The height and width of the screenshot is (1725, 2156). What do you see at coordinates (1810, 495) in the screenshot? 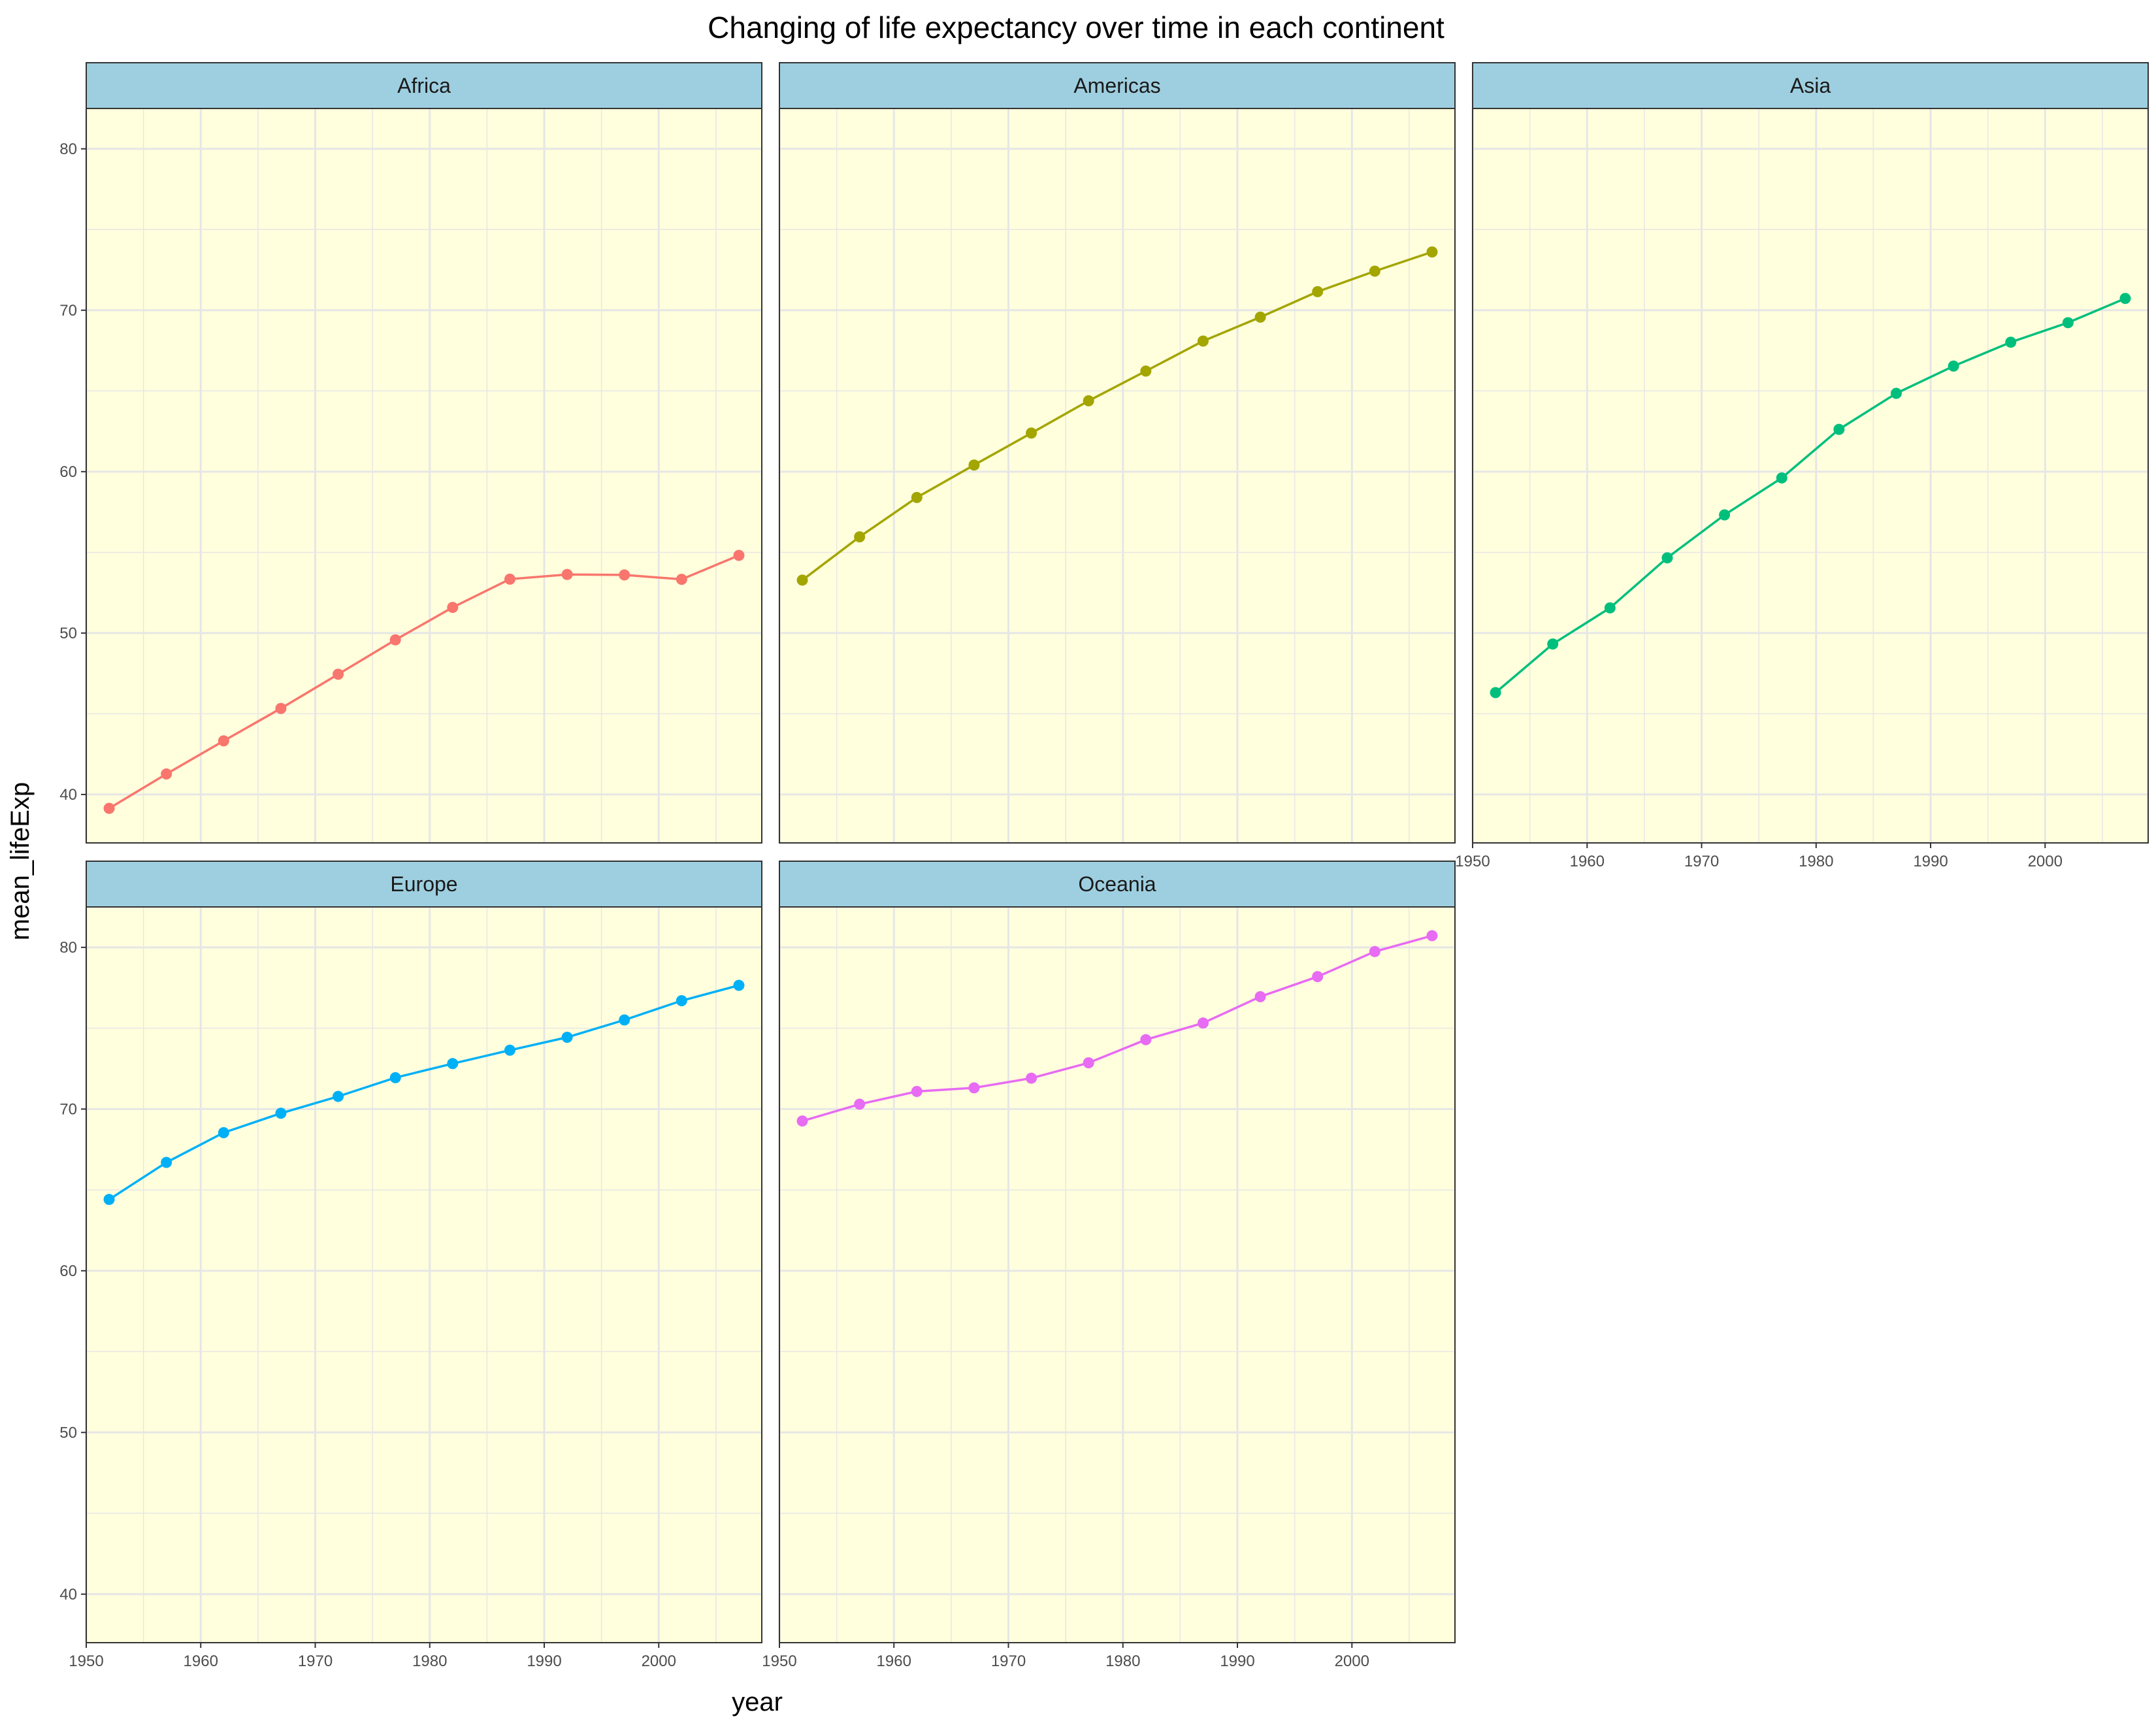
I see `series-line-asia` at bounding box center [1810, 495].